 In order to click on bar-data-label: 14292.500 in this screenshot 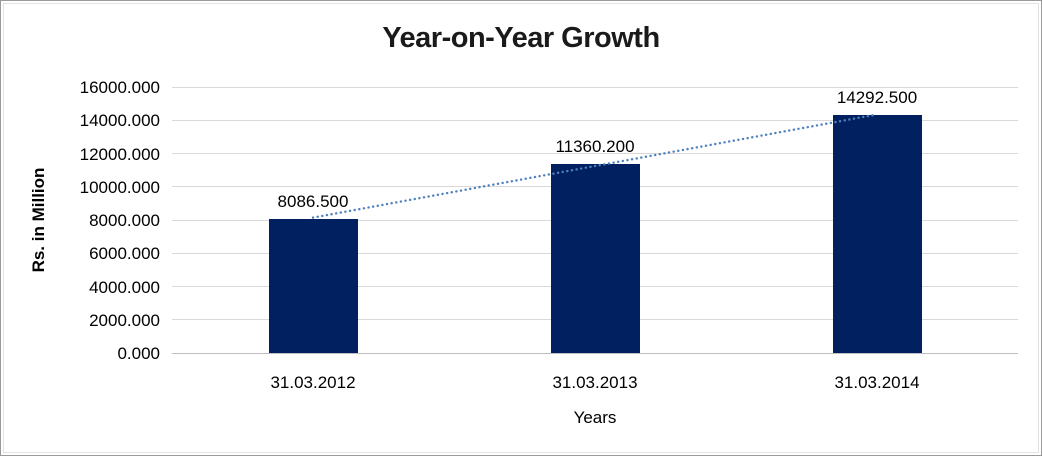, I will do `click(877, 98)`.